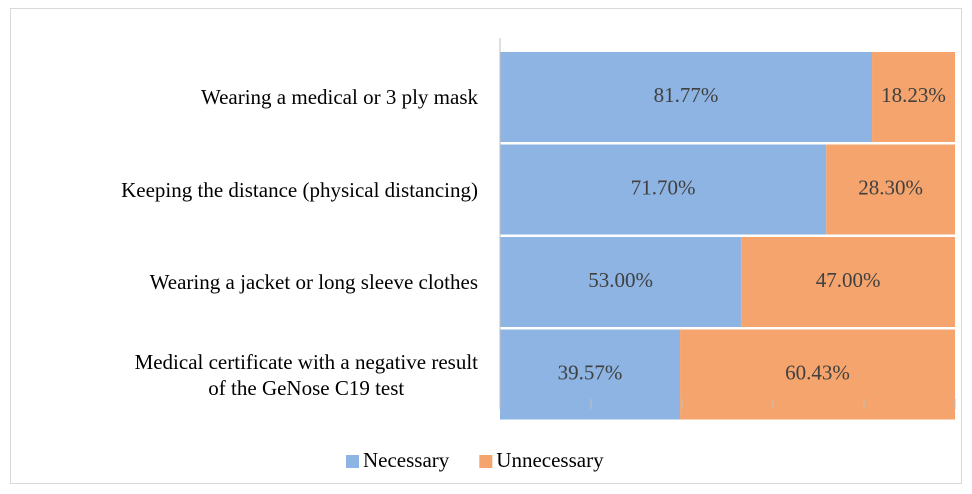 The image size is (972, 494). Describe the element at coordinates (313, 282) in the screenshot. I see `y-tick-label: Wearing a jacket or long sleeve clothes` at that location.